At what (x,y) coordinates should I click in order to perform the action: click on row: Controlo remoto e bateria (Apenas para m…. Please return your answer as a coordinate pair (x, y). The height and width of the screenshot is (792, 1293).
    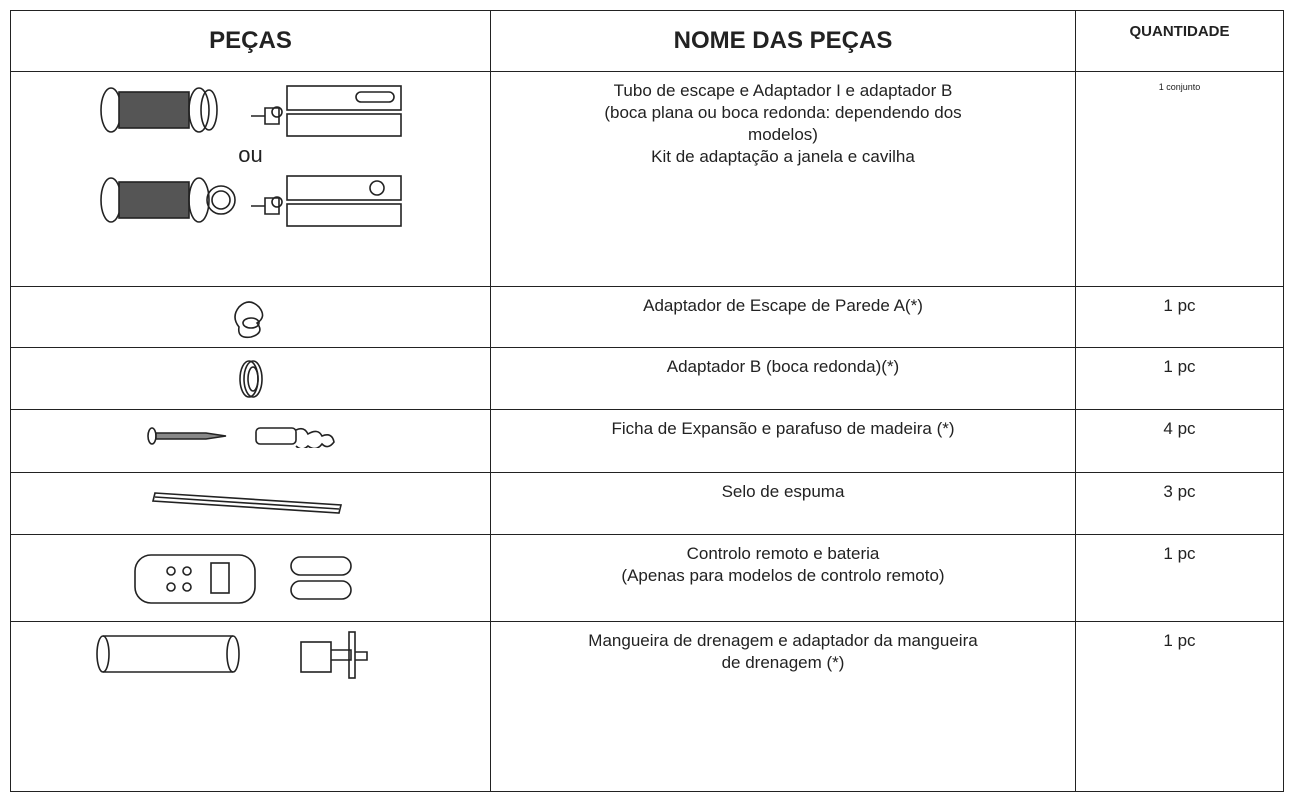
    Looking at the image, I should click on (647, 578).